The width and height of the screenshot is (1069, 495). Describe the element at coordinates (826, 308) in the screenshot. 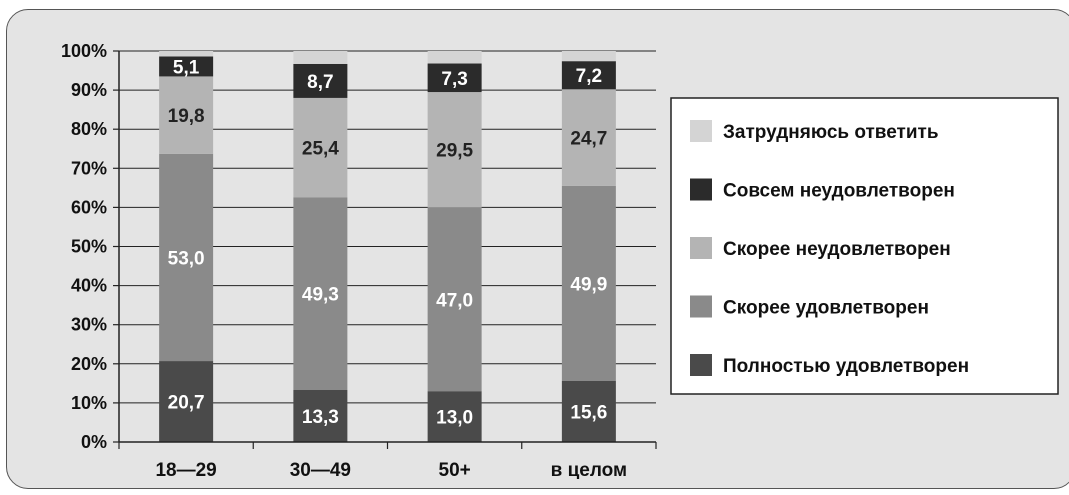

I see `legend-label: Скорее удовлетворен` at that location.